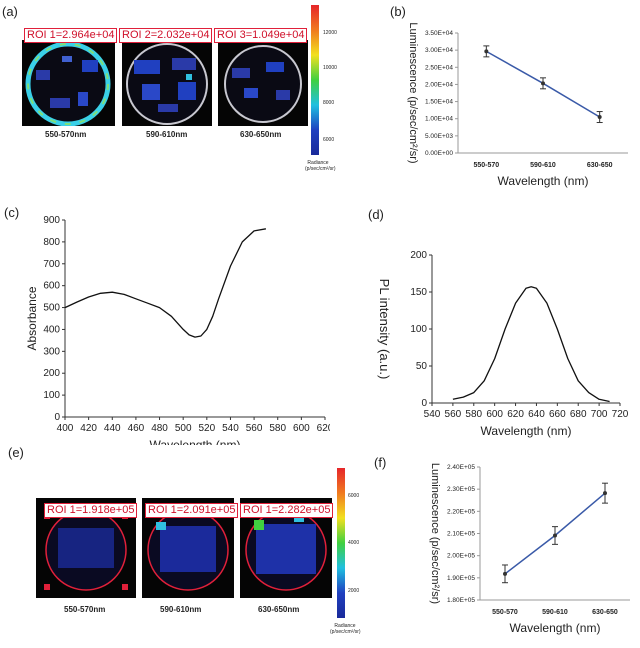 Image resolution: width=640 pixels, height=648 pixels. I want to click on chart-b-y-tick-label: 2.00E+04, so click(439, 84).